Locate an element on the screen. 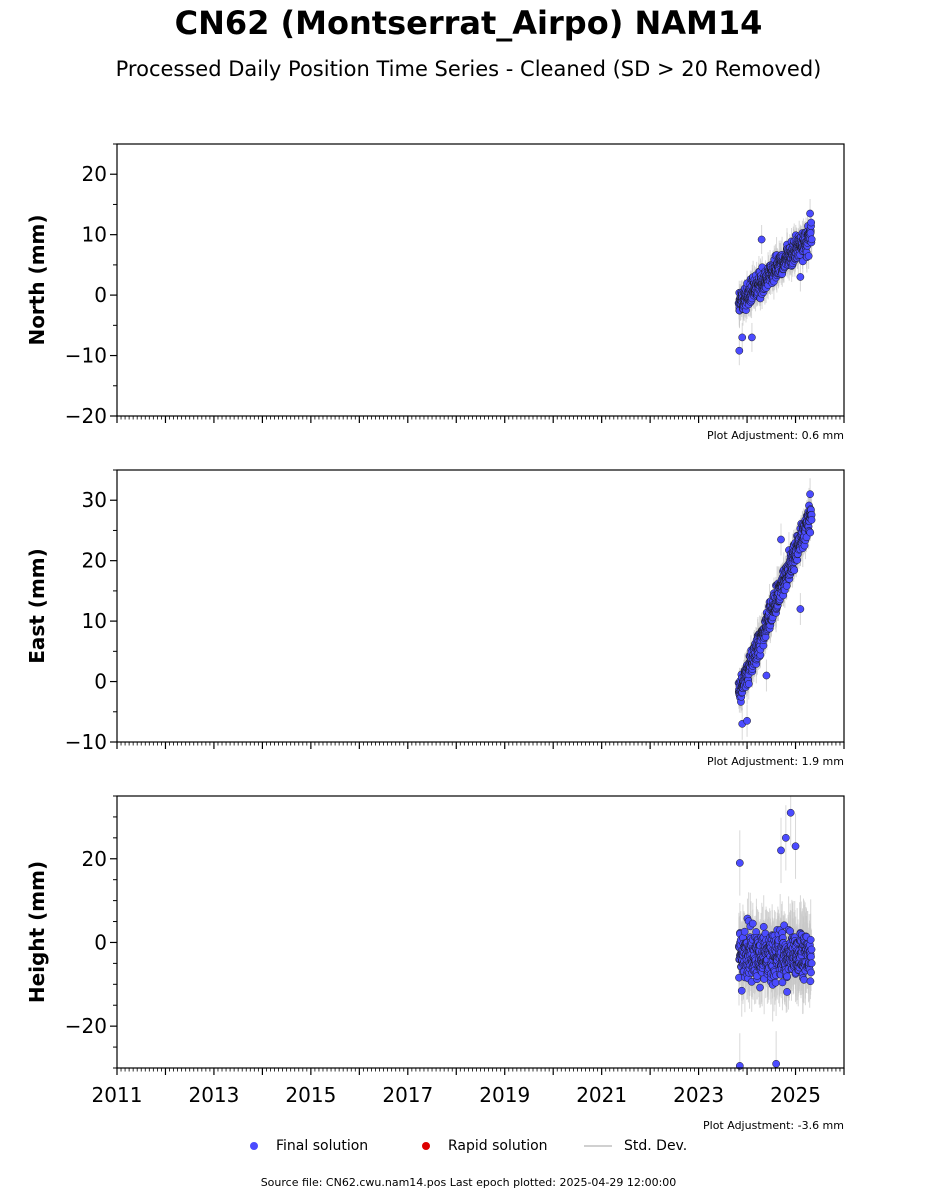 The width and height of the screenshot is (937, 1200). north-ytick-label: 20 is located at coordinates (94, 174).